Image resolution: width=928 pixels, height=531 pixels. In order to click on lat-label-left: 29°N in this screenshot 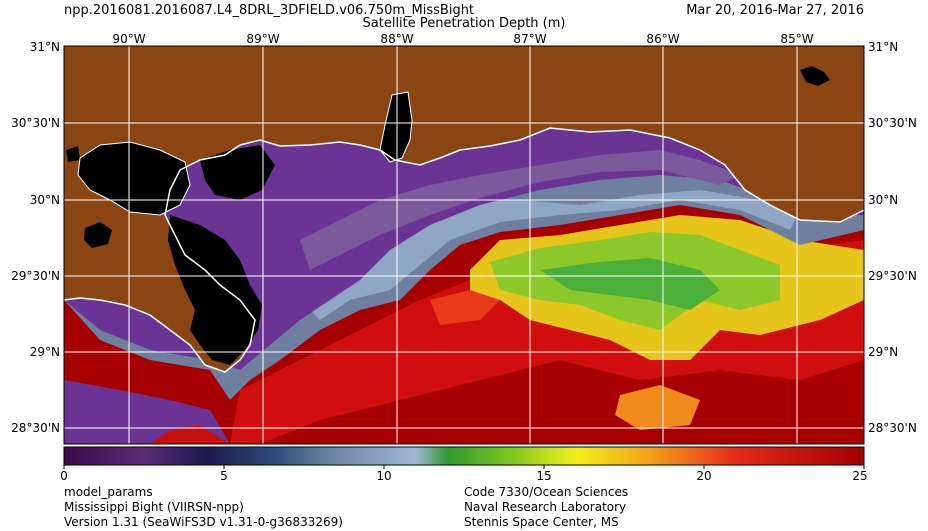, I will do `click(44, 352)`.